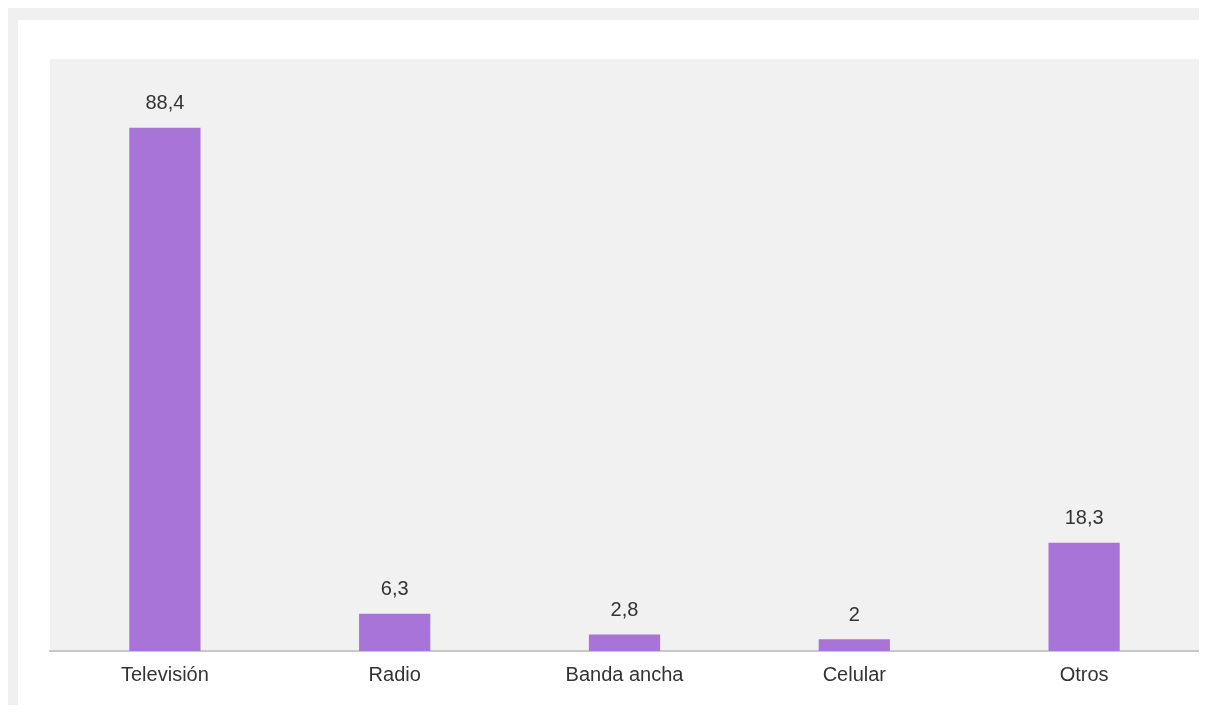 Image resolution: width=1209 pixels, height=713 pixels. I want to click on data-label: 18,3, so click(1084, 517).